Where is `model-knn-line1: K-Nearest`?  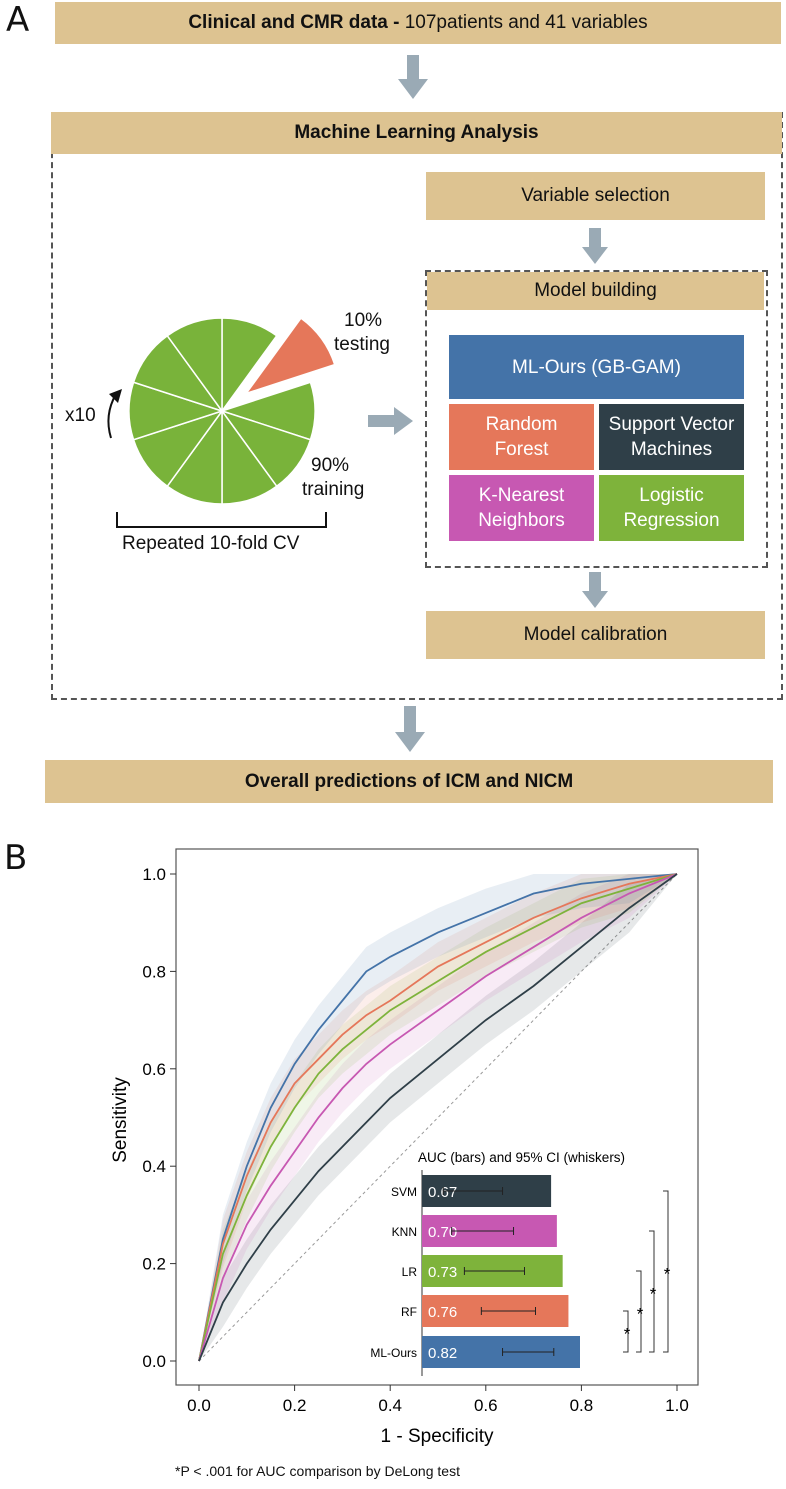
model-knn-line1: K-Nearest is located at coordinates (521, 495).